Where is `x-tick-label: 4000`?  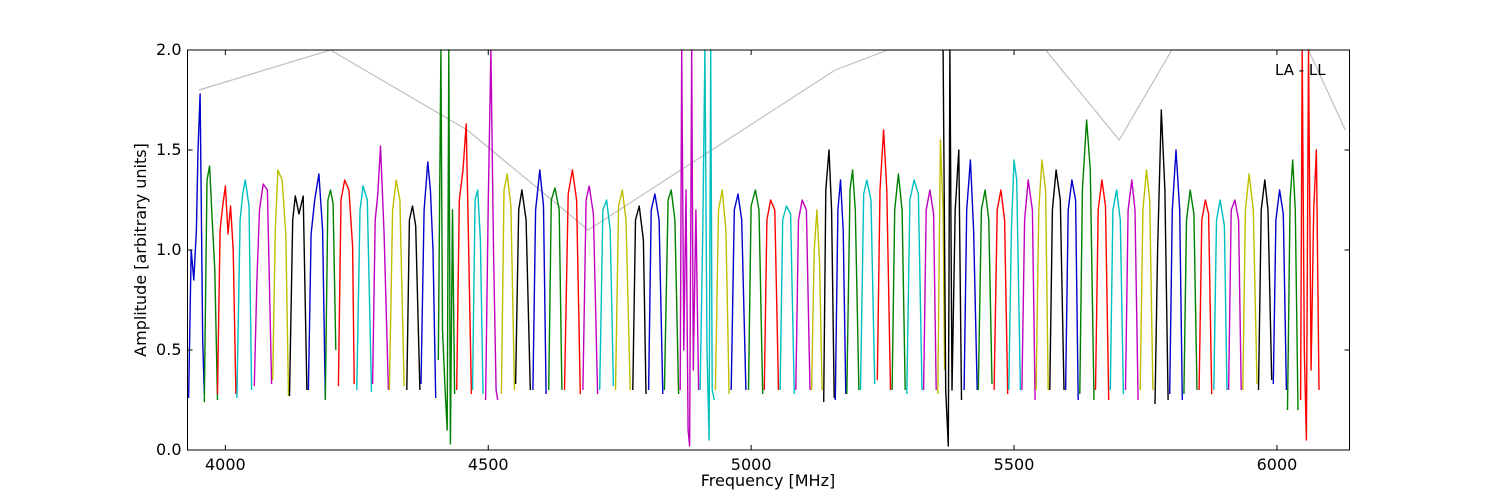
x-tick-label: 4000 is located at coordinates (225, 464).